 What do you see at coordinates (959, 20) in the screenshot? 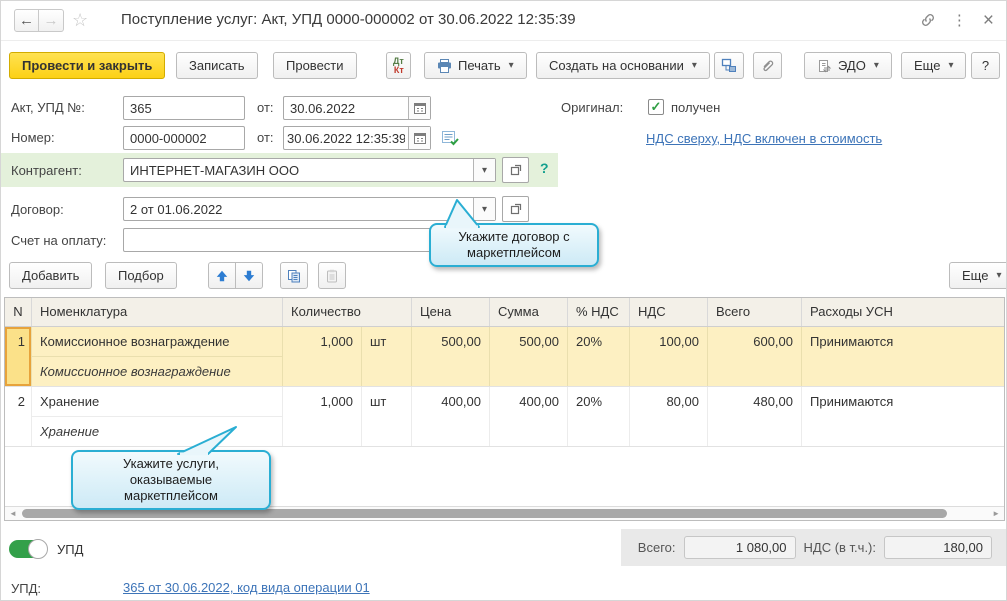
I see `menu-dots-icon: ⋮` at bounding box center [959, 20].